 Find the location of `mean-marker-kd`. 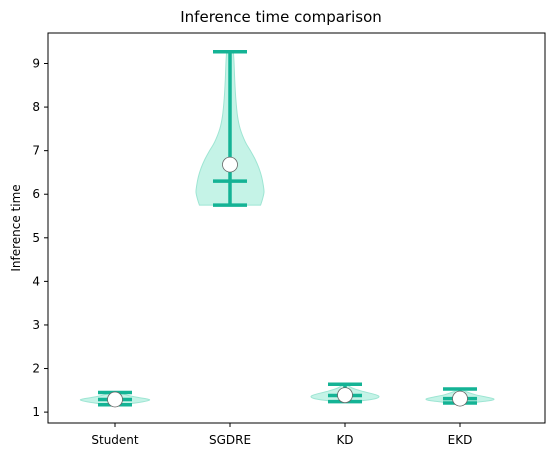

mean-marker-kd is located at coordinates (345, 395).